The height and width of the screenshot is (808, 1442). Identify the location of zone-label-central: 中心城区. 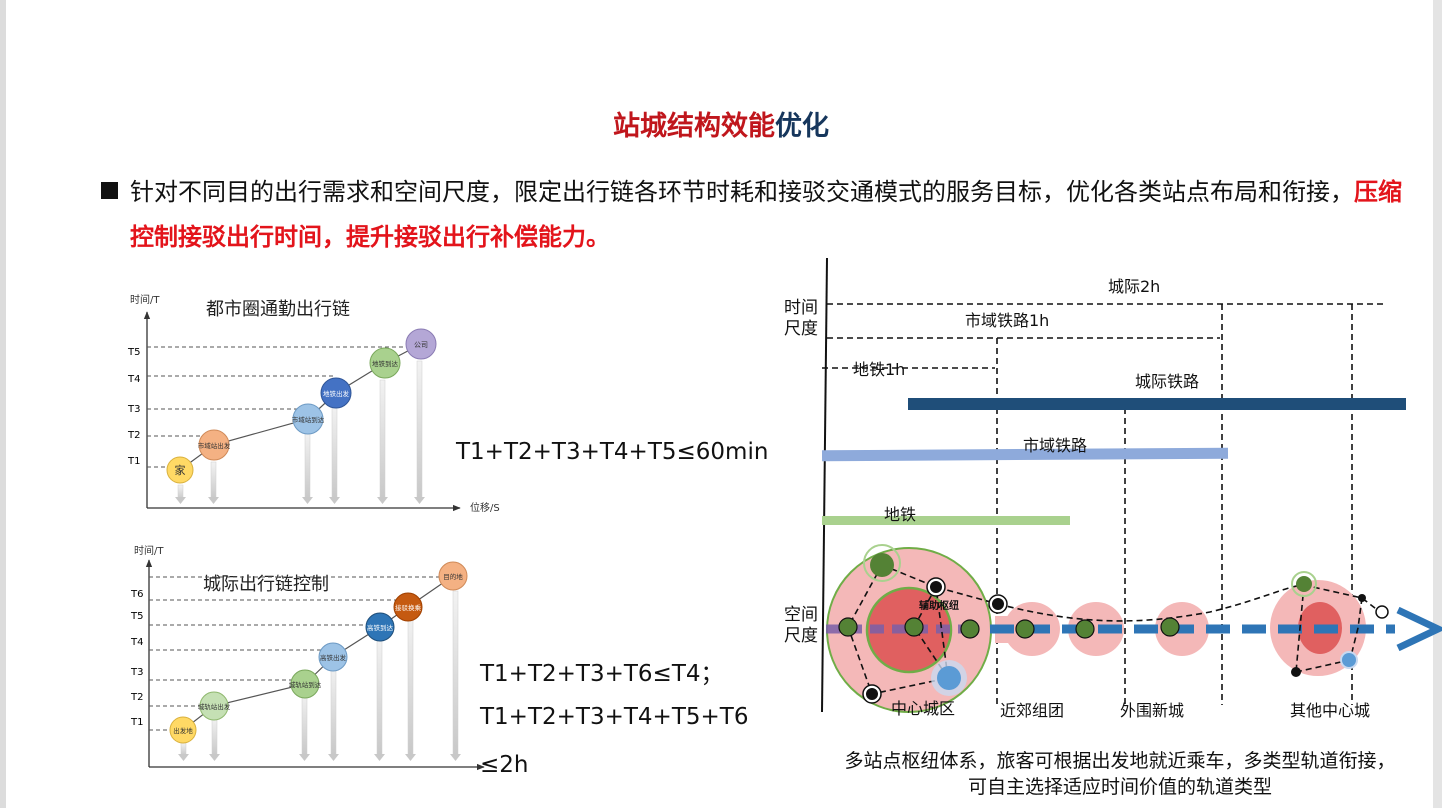
(923, 708).